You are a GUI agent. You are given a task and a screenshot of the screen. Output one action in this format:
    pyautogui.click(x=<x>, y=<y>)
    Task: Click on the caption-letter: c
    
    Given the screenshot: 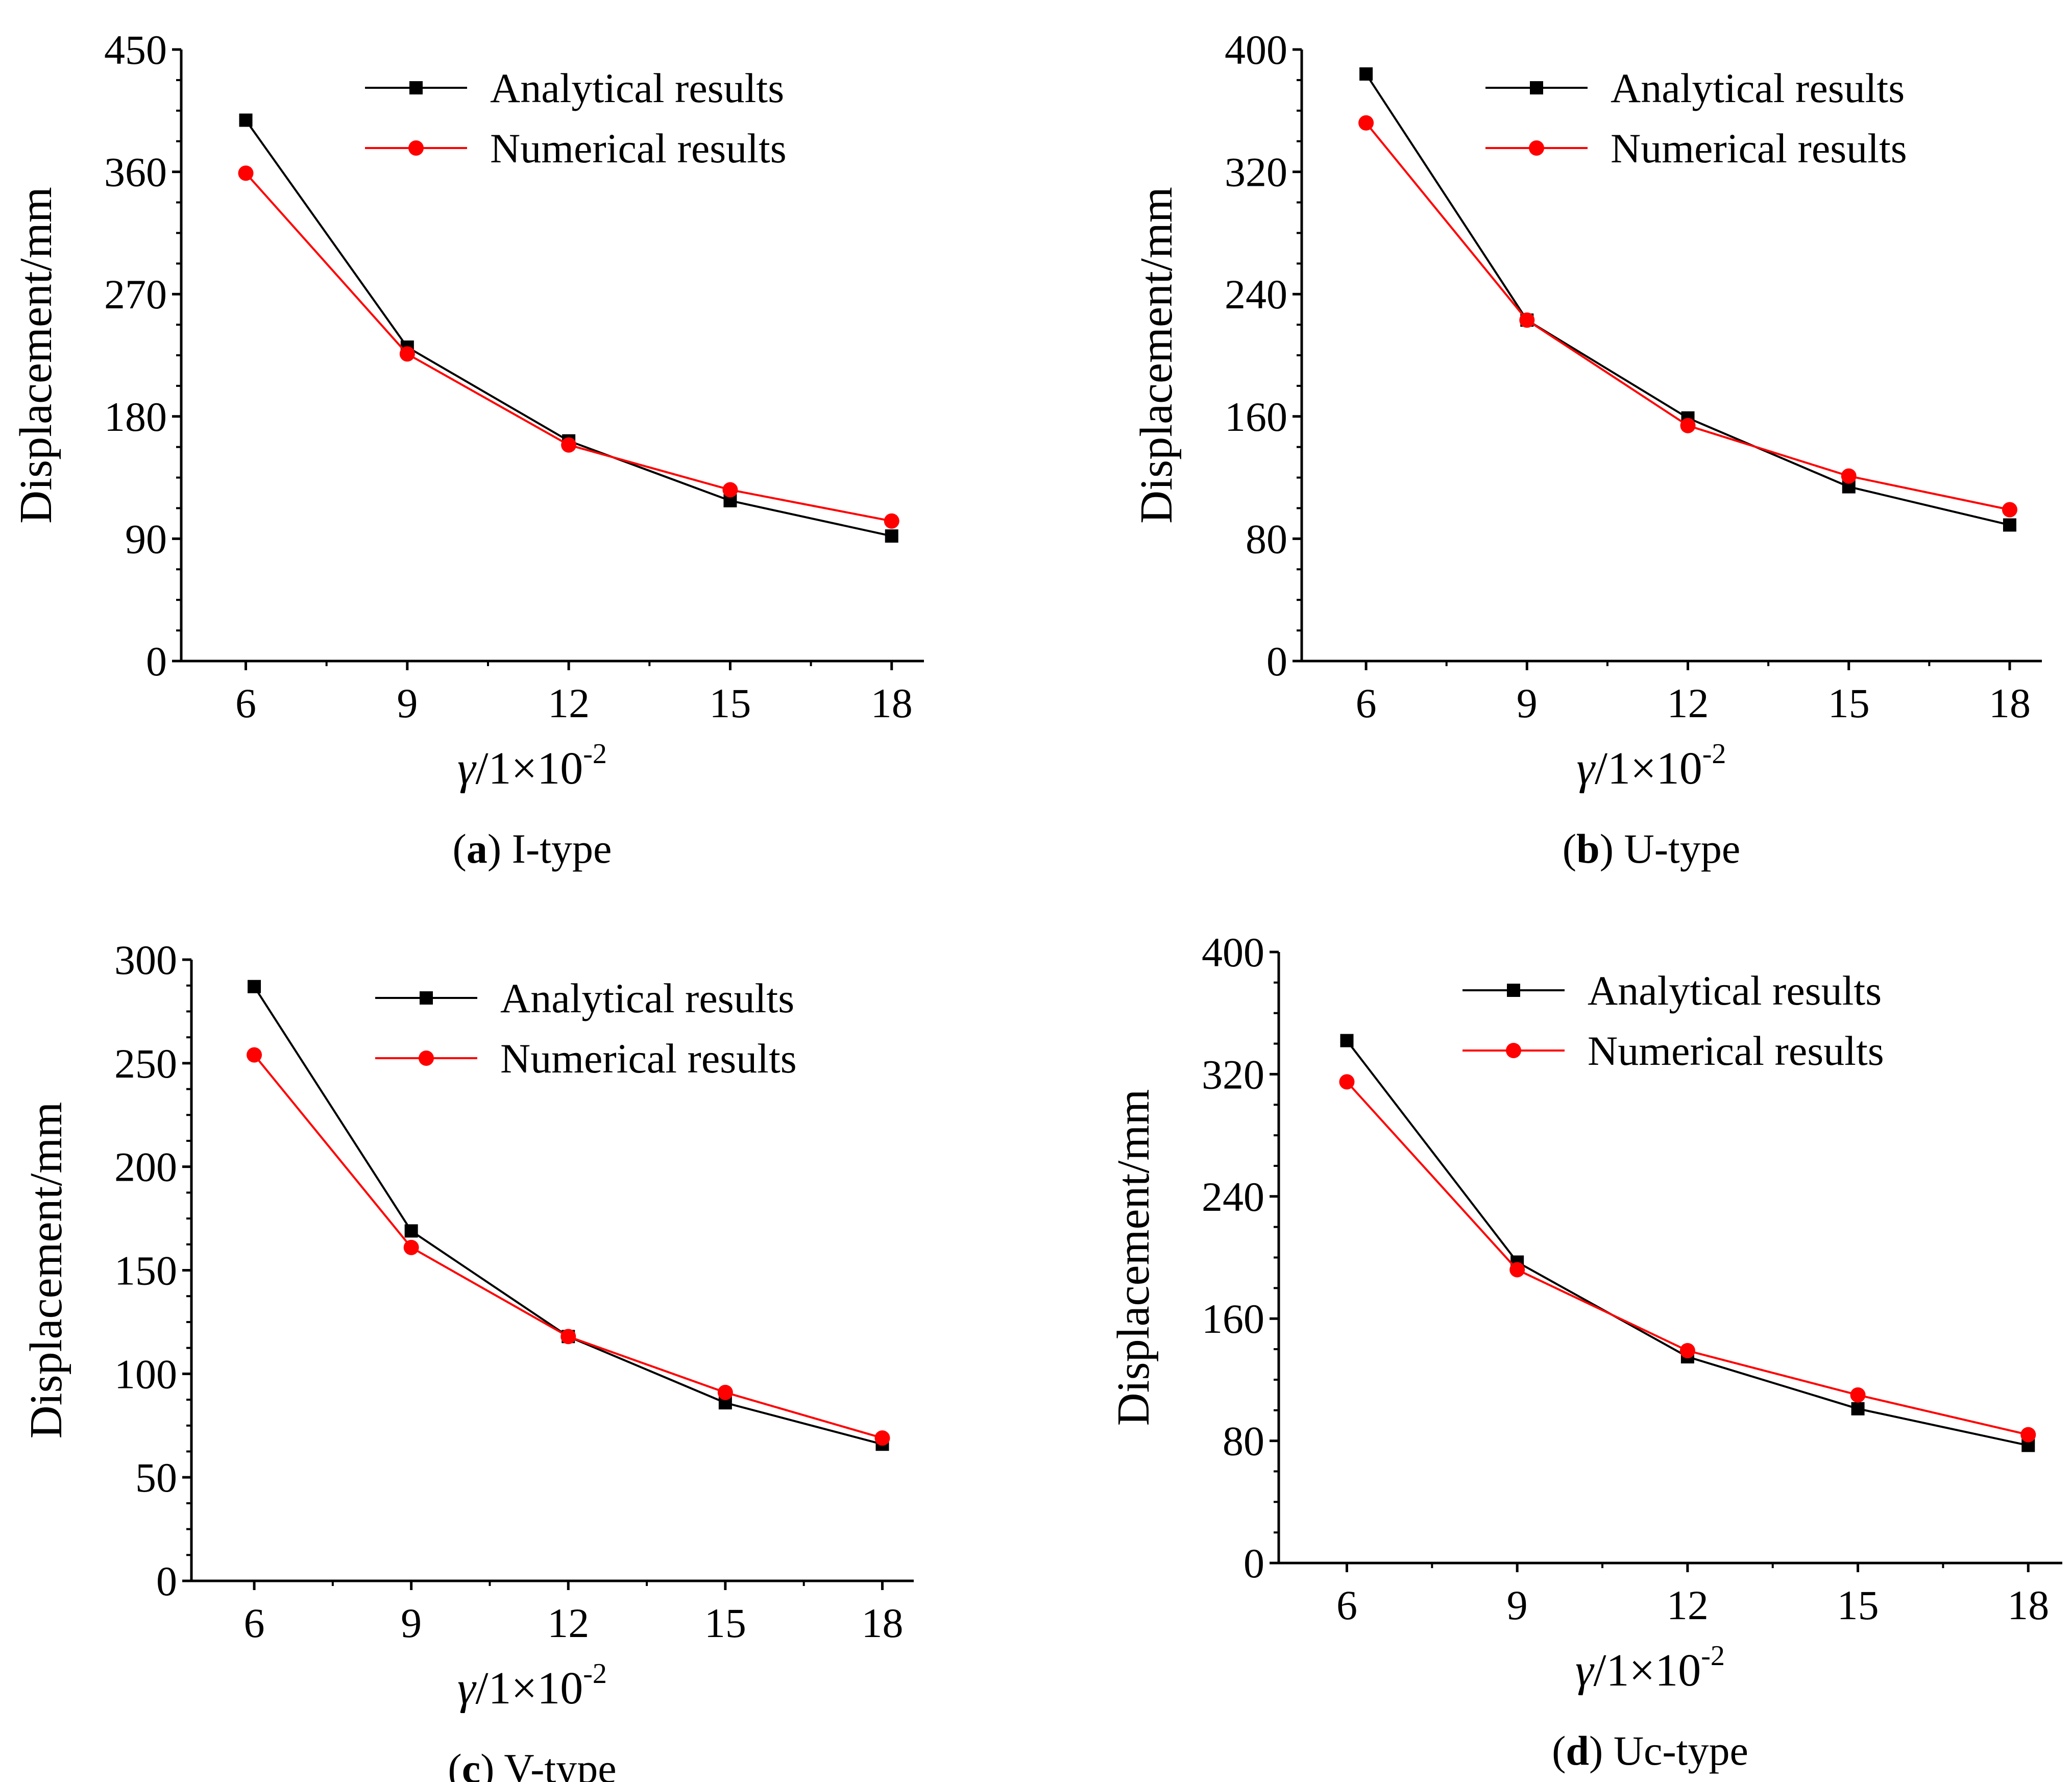 What is the action you would take?
    pyautogui.click(x=471, y=1763)
    